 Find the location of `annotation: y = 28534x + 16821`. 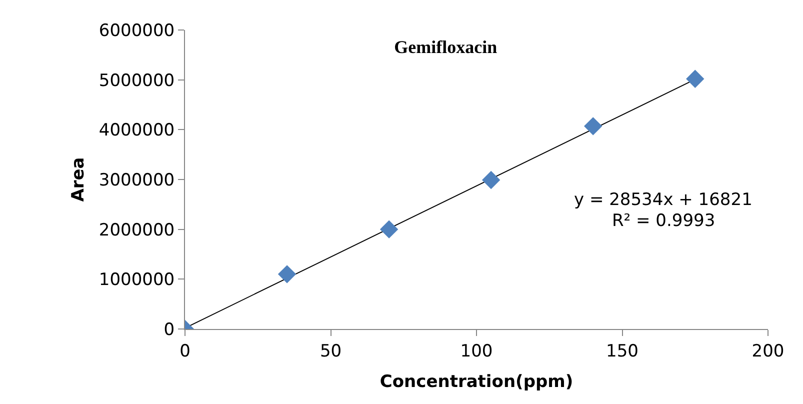

annotation: y = 28534x + 16821 is located at coordinates (663, 200).